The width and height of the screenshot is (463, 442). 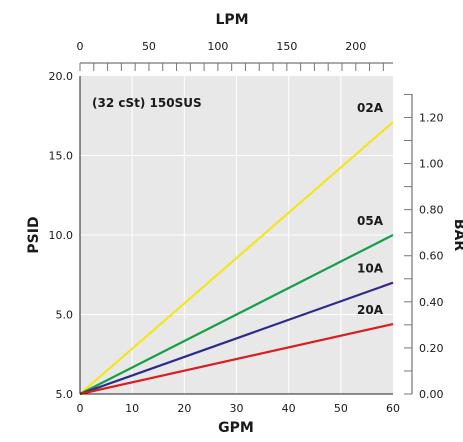 I want to click on series-label-20a: 20A, so click(x=370, y=310).